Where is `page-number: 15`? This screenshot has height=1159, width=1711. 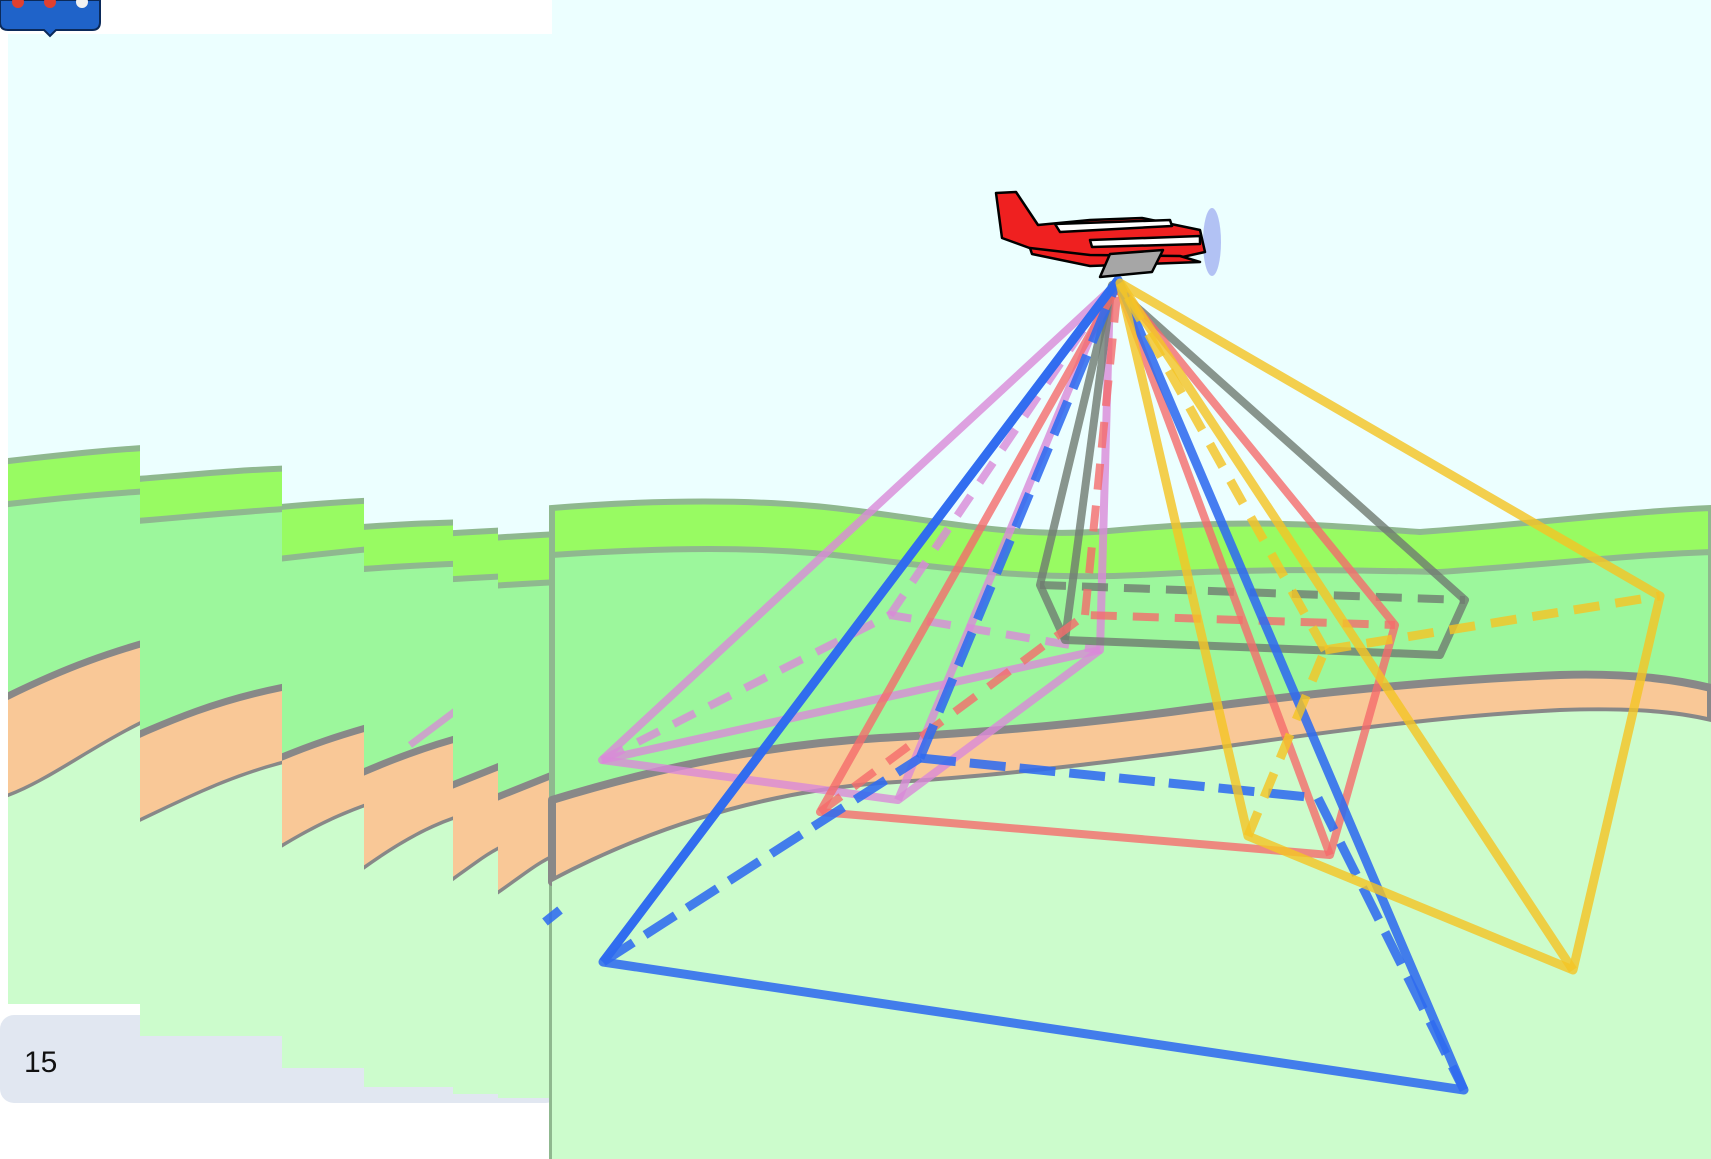 page-number: 15 is located at coordinates (41, 1062).